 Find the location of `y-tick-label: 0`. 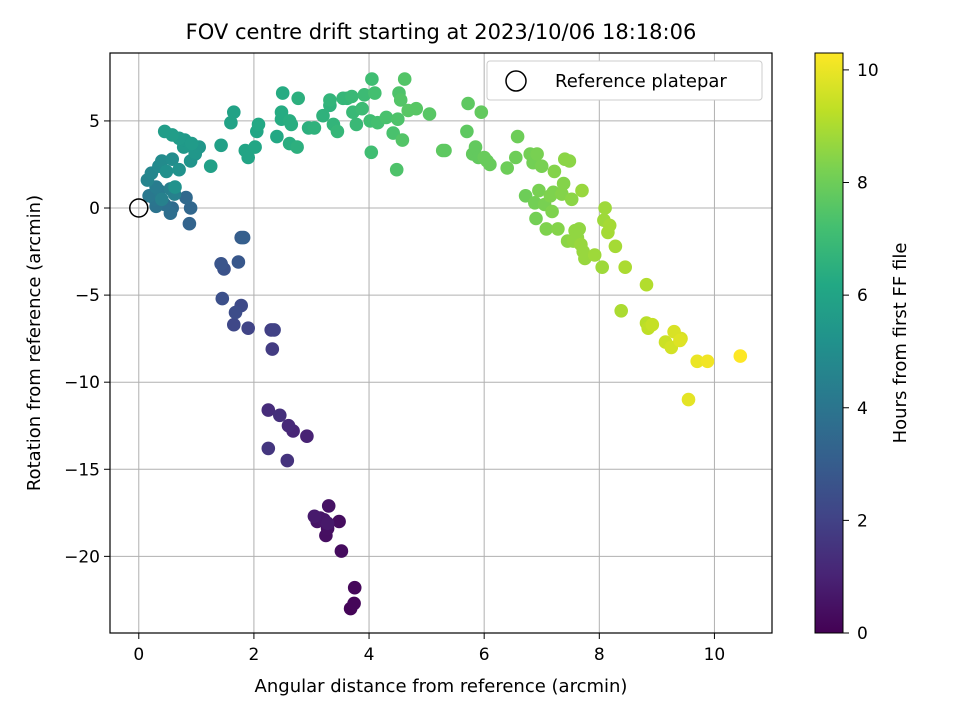

y-tick-label: 0 is located at coordinates (94, 209).